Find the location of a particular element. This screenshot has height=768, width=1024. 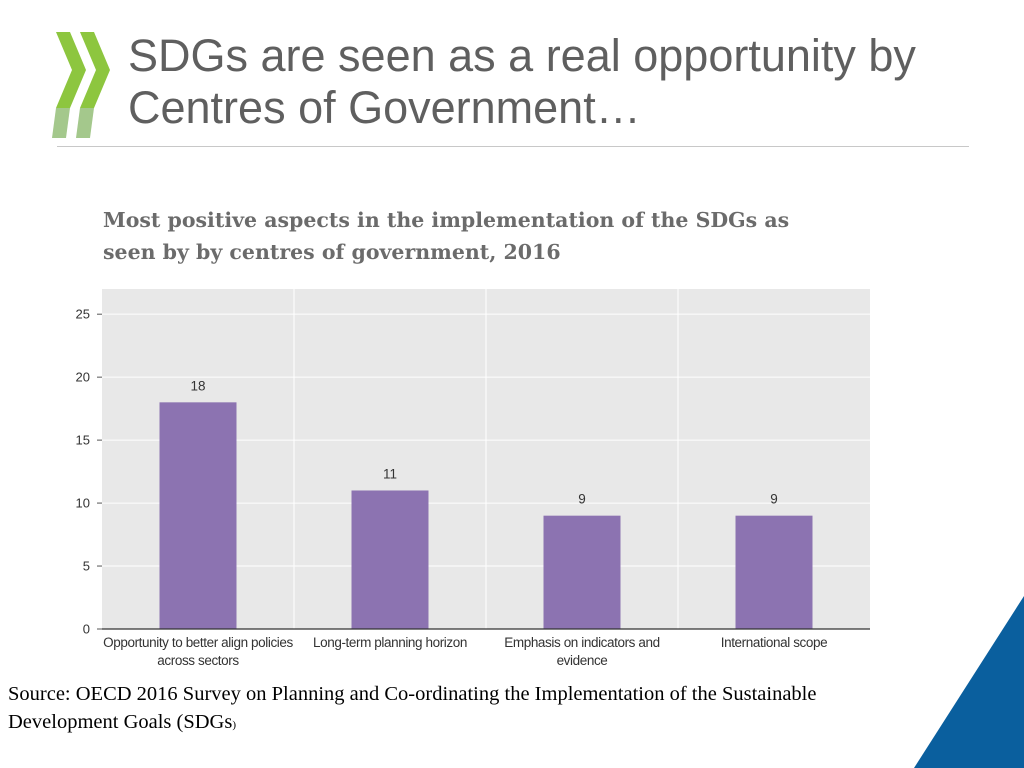

x-tick-label: Opportunity to better align policies is located at coordinates (198, 642).